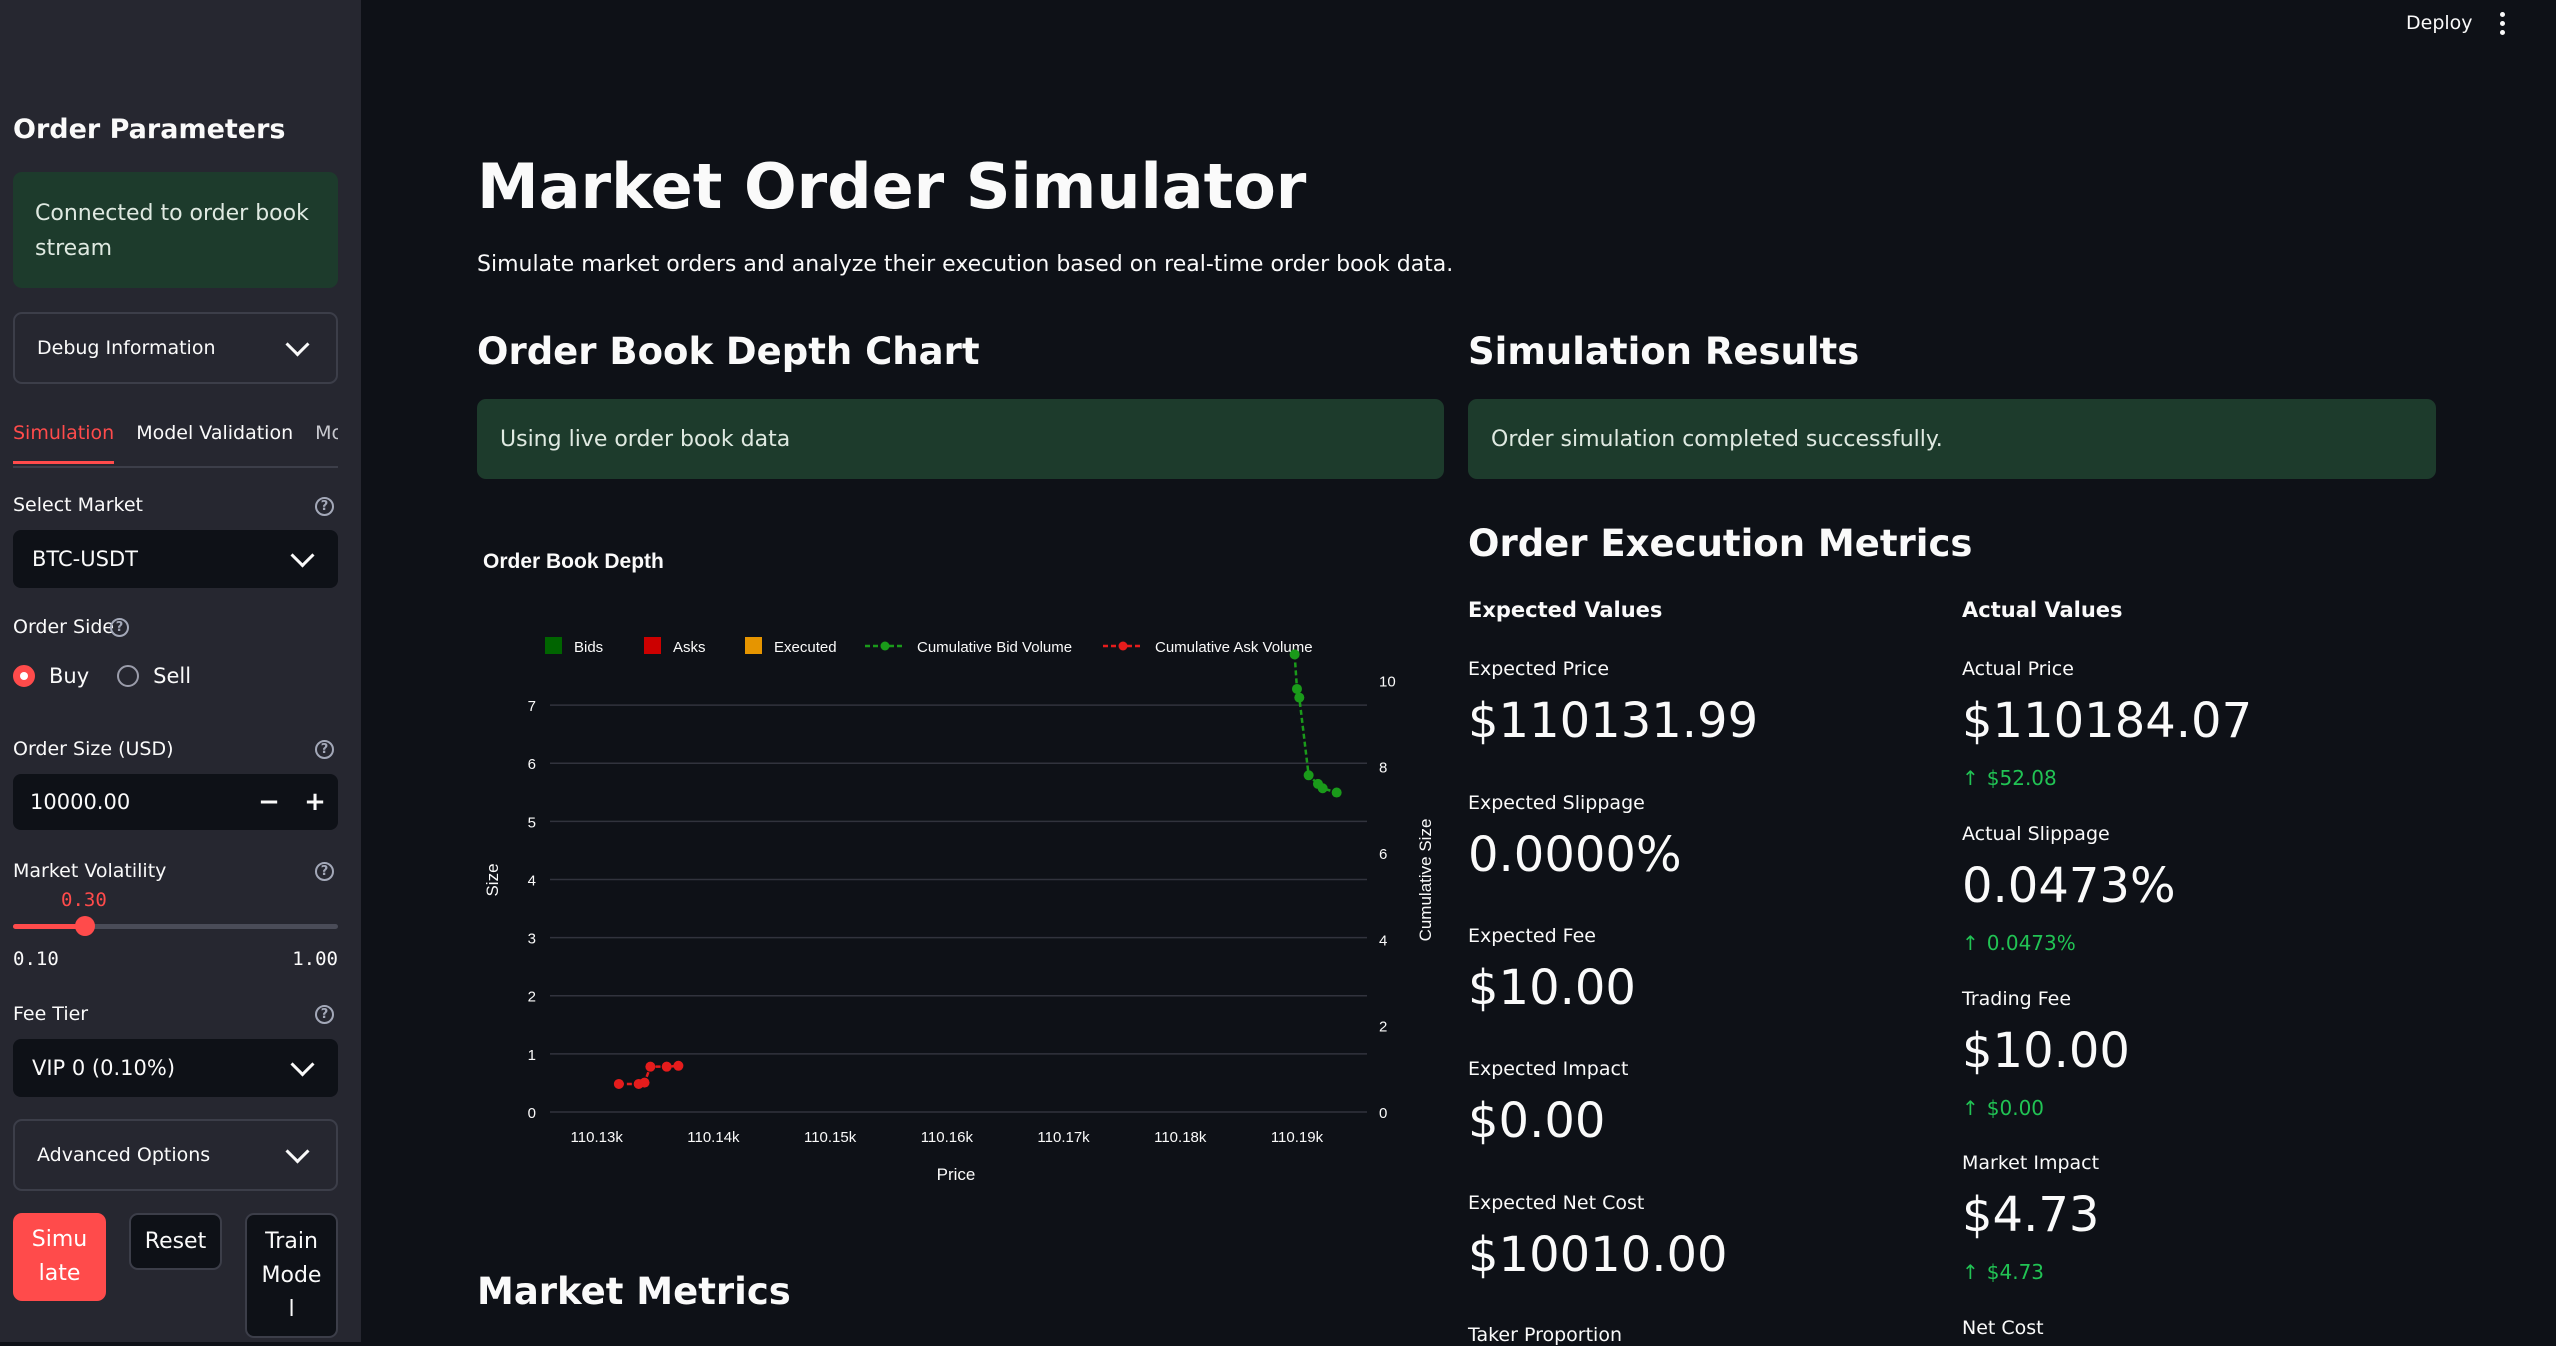 The image size is (2556, 1346). What do you see at coordinates (175, 926) in the screenshot?
I see `volatility-slider` at bounding box center [175, 926].